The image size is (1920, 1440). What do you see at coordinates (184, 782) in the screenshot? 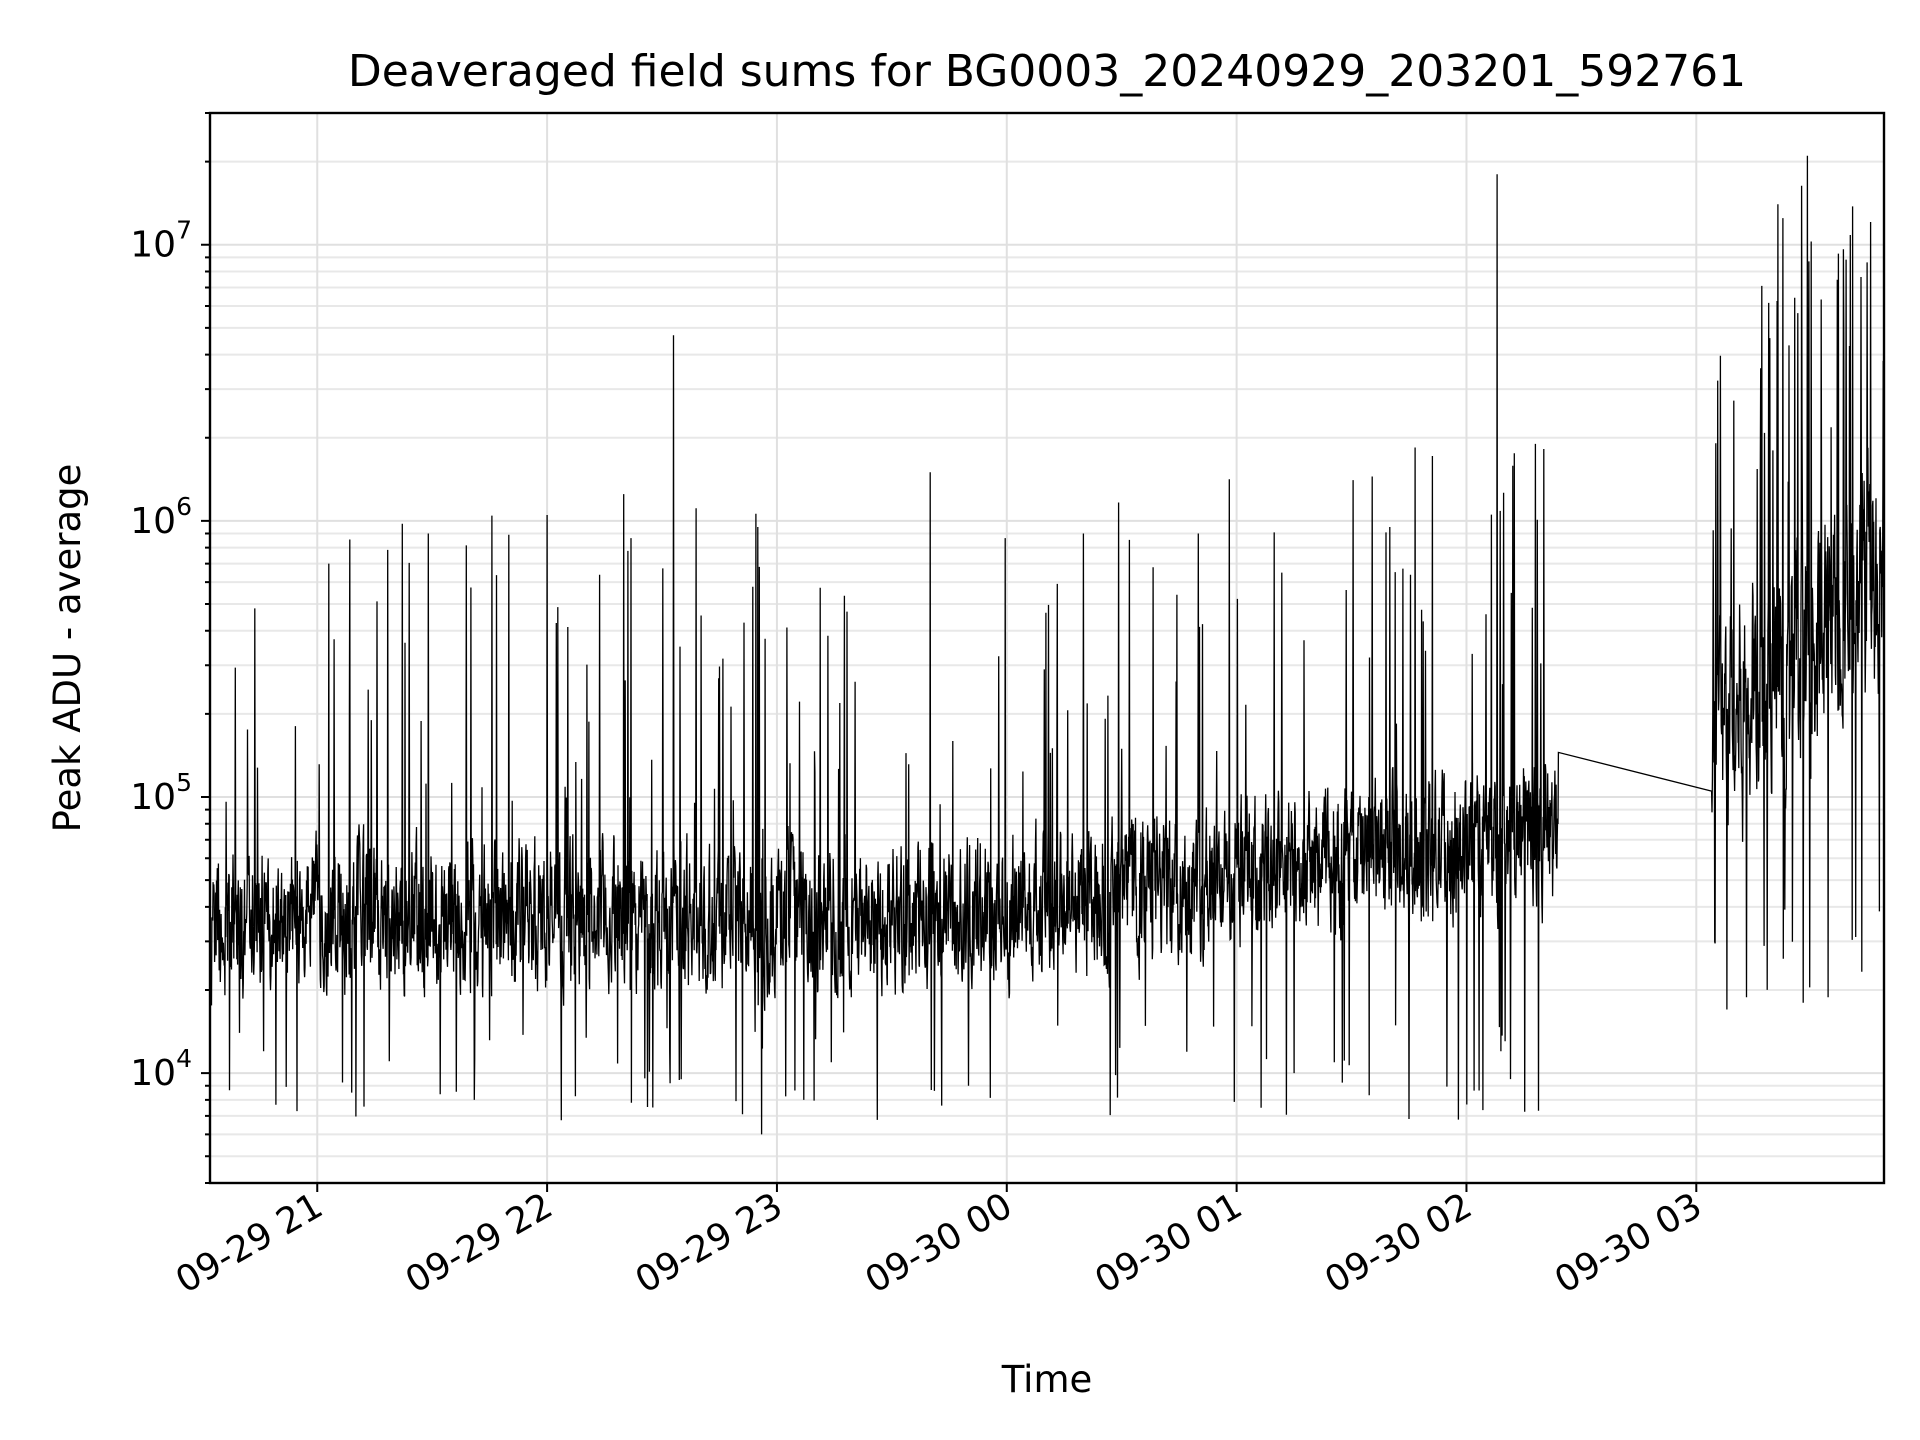
I see `y-tick-exponent: 5` at bounding box center [184, 782].